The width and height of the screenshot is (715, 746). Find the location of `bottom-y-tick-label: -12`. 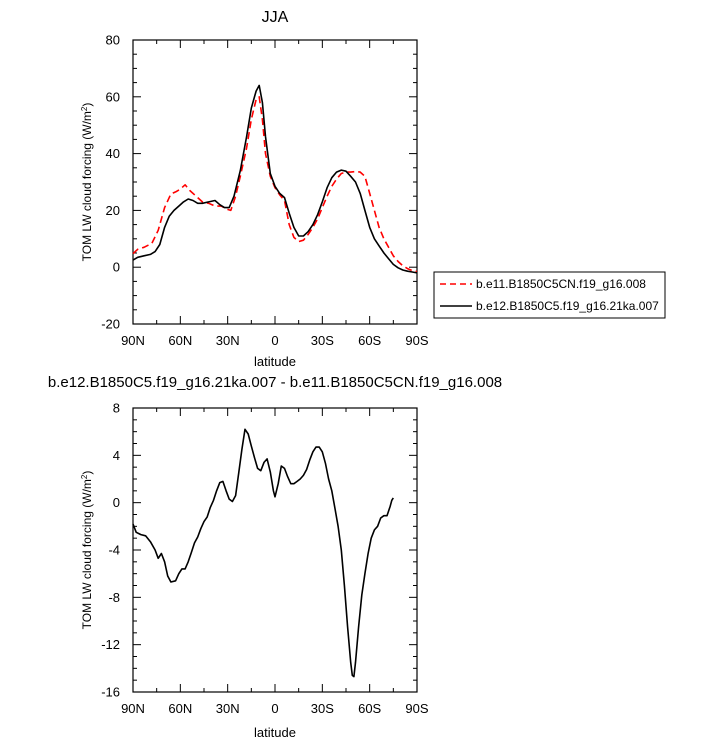

bottom-y-tick-label: -12 is located at coordinates (110, 644).